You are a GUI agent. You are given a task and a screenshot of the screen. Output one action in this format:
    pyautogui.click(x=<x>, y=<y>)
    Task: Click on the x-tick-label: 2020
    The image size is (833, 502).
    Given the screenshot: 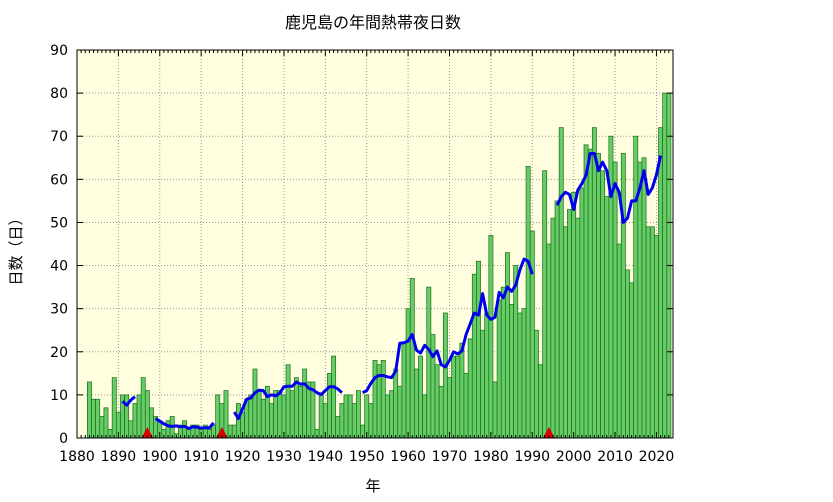 What is the action you would take?
    pyautogui.click(x=657, y=457)
    